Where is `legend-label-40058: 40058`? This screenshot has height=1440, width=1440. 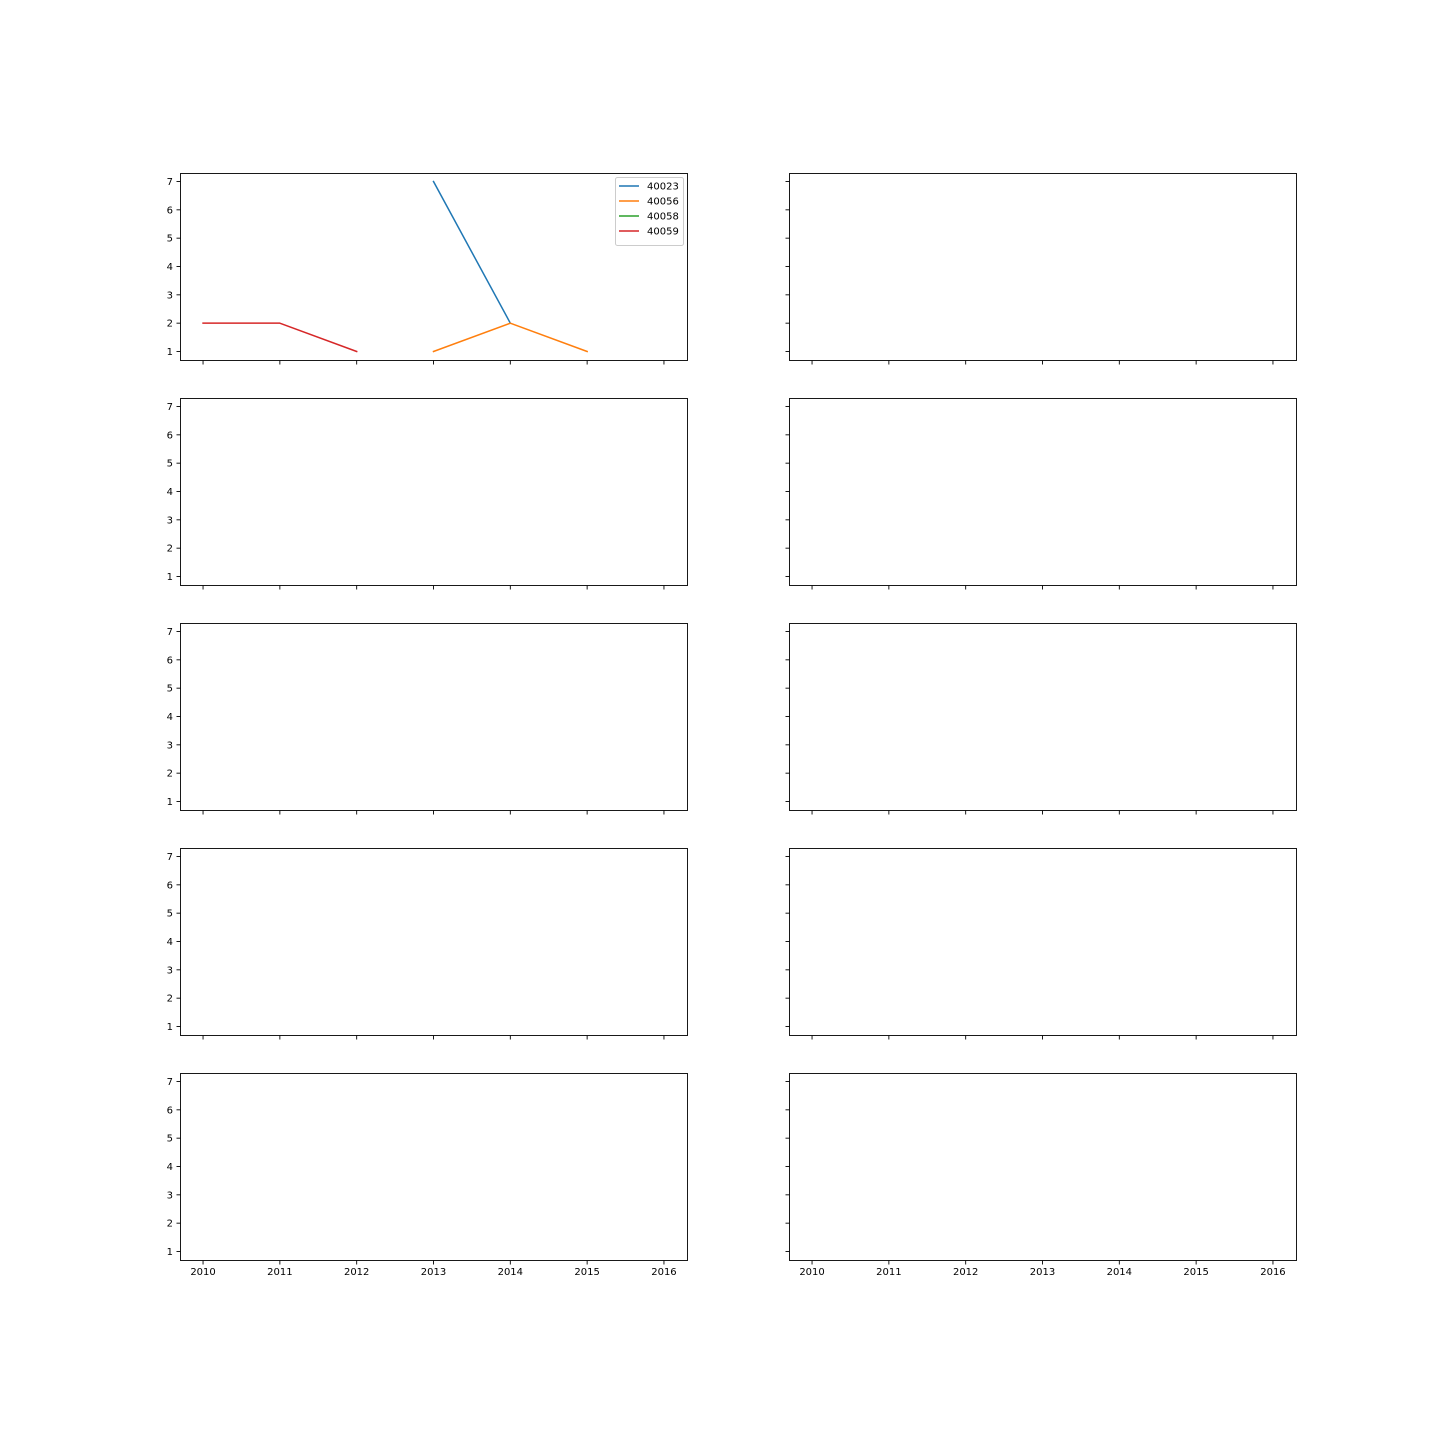
legend-label-40058: 40058 is located at coordinates (663, 217).